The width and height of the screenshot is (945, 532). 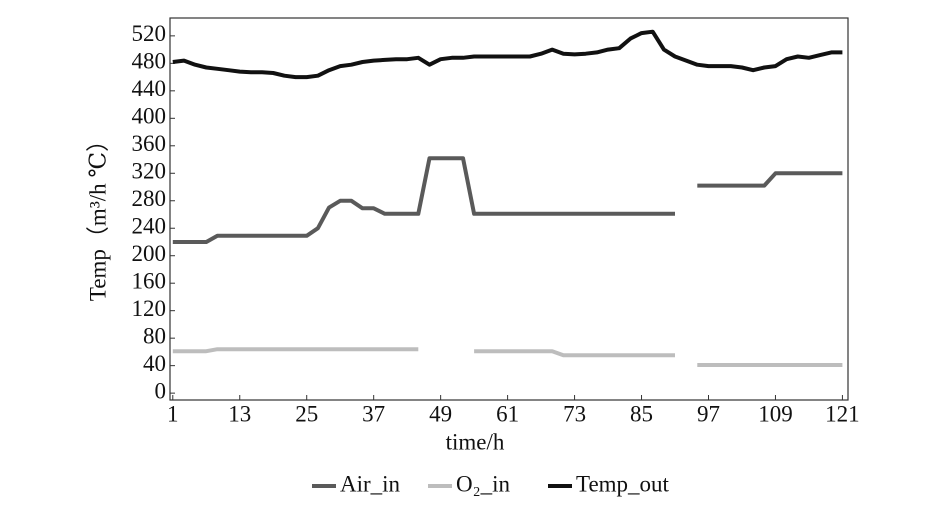 I want to click on legend-label: Temp_out, so click(x=623, y=483).